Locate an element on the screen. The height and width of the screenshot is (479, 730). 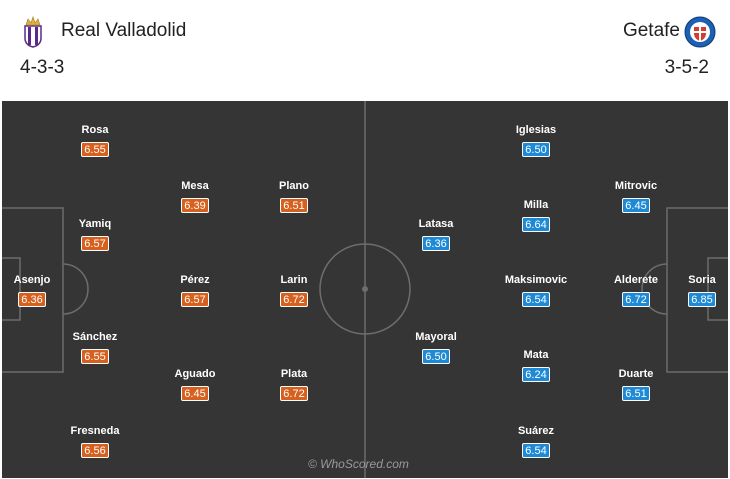
away-formation: 3-5-2 is located at coordinates (686, 67).